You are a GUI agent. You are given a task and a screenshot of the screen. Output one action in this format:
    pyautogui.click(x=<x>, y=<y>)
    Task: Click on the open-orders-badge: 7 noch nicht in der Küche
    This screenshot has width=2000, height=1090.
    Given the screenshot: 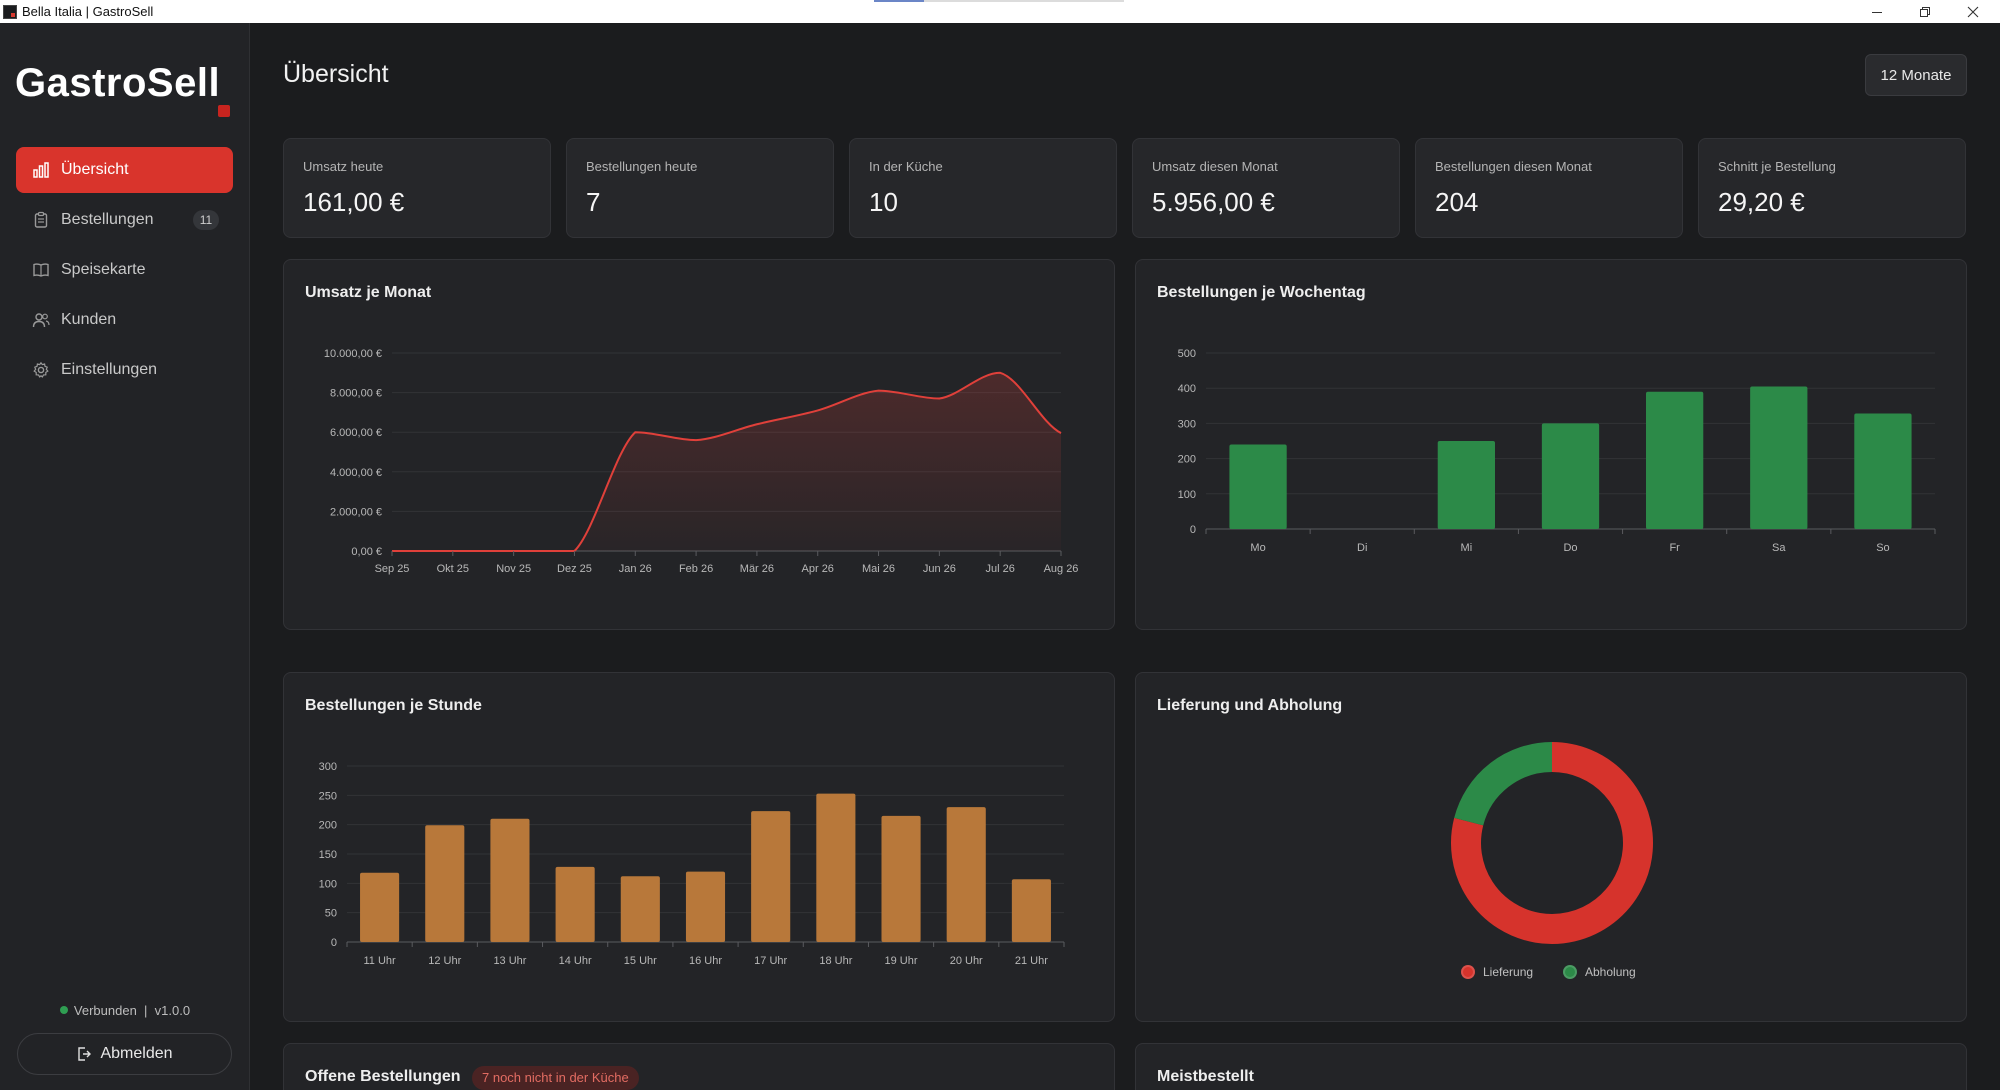 What is the action you would take?
    pyautogui.click(x=555, y=1078)
    